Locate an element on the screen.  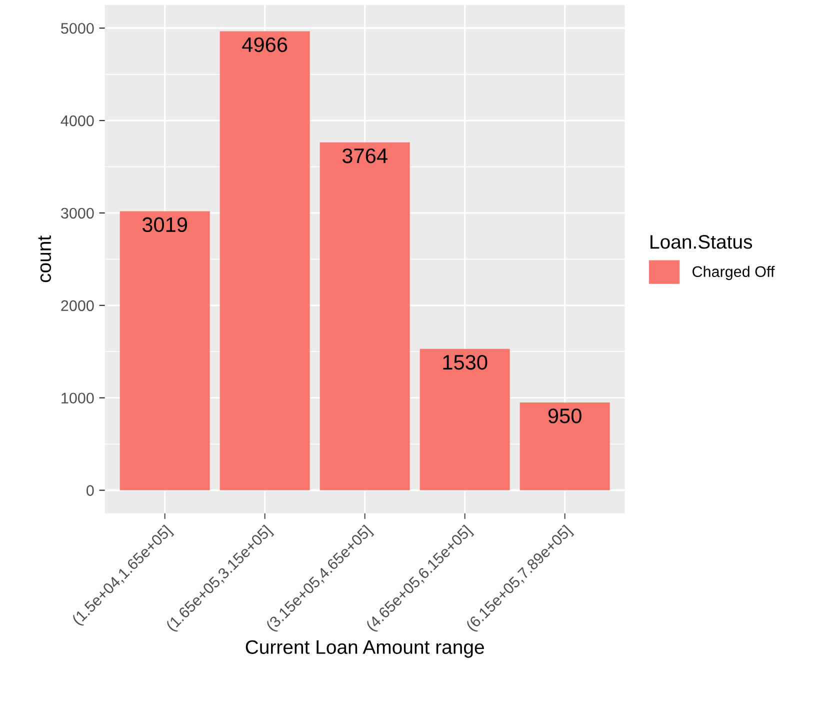
data-label: 4966 is located at coordinates (265, 44).